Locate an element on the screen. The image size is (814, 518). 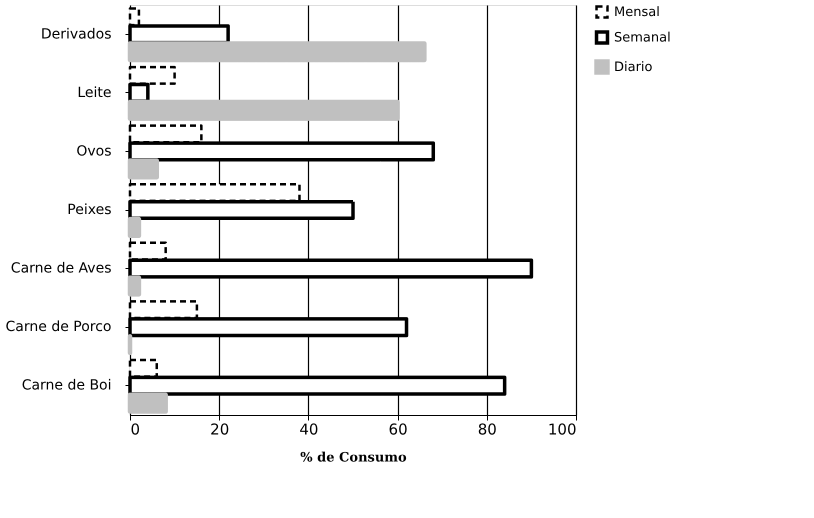
x-tick-label: 0 is located at coordinates (135, 429).